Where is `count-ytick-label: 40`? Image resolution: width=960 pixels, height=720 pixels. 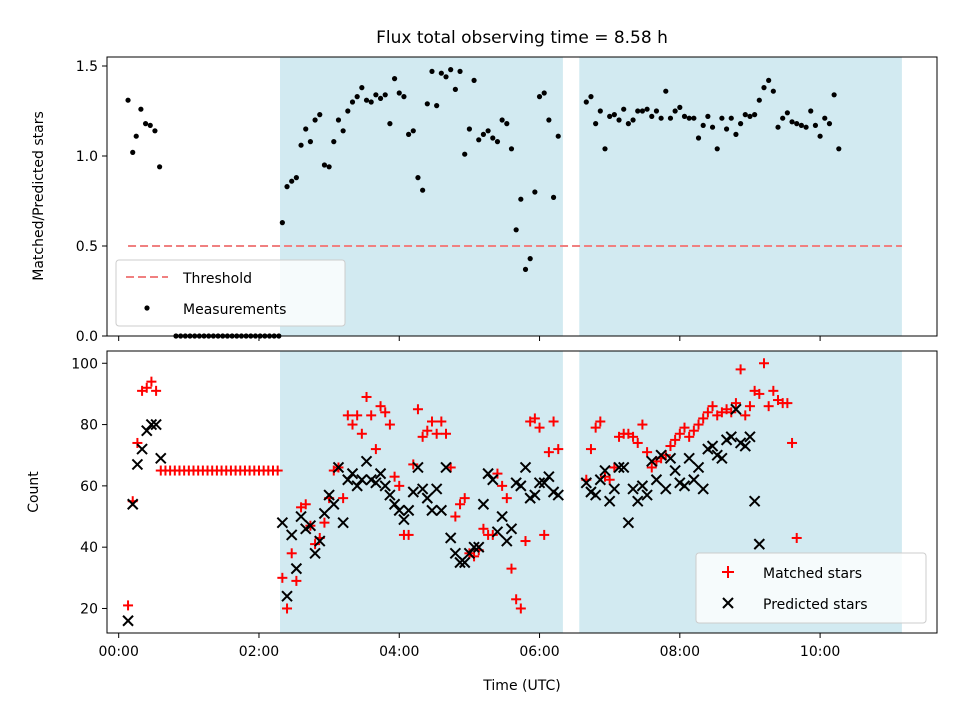
count-ytick-label: 40 is located at coordinates (89, 548).